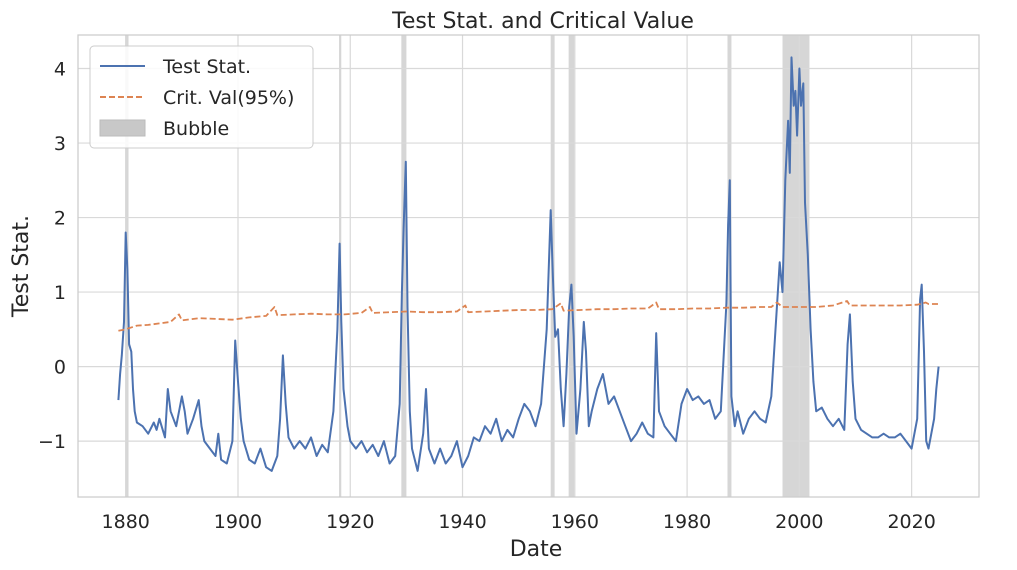 This screenshot has width=1017, height=570. What do you see at coordinates (575, 522) in the screenshot?
I see `x-tick-label: 1960` at bounding box center [575, 522].